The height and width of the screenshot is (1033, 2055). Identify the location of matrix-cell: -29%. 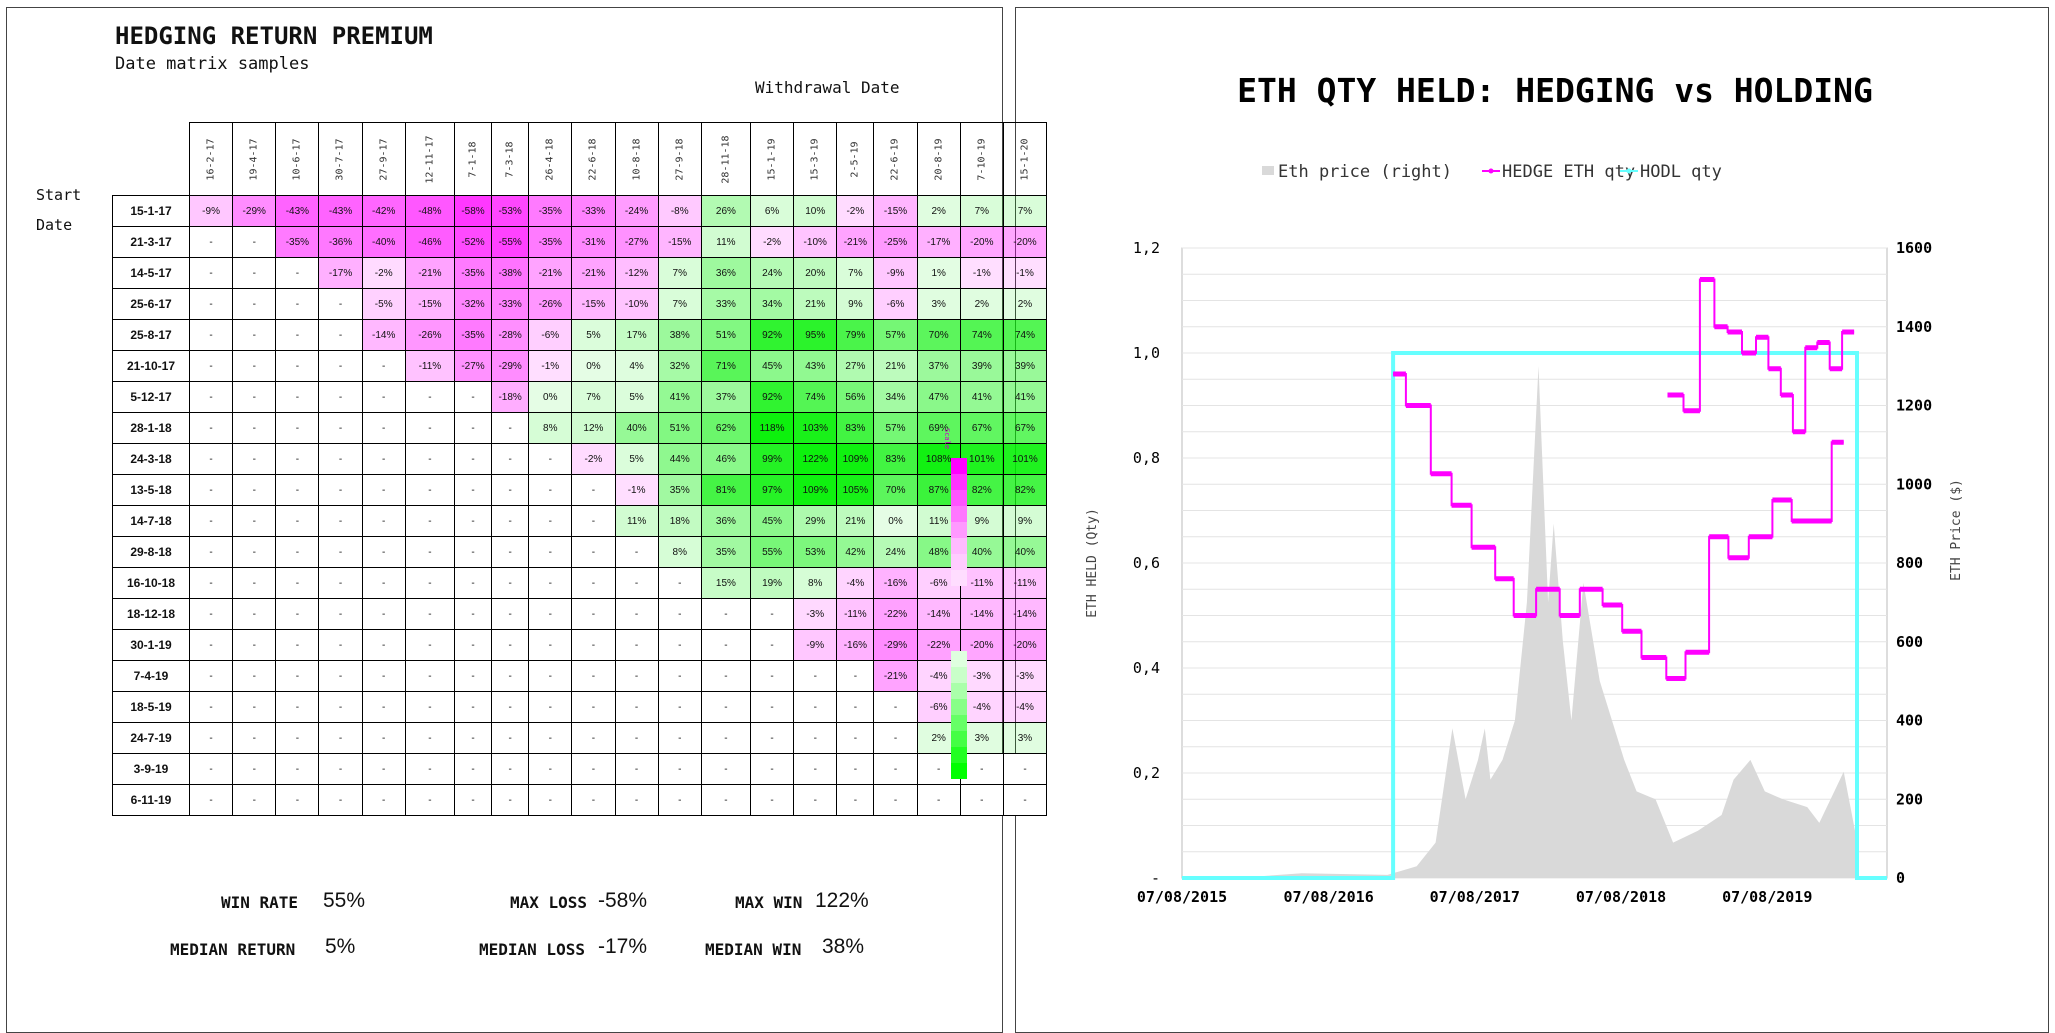
(510, 366).